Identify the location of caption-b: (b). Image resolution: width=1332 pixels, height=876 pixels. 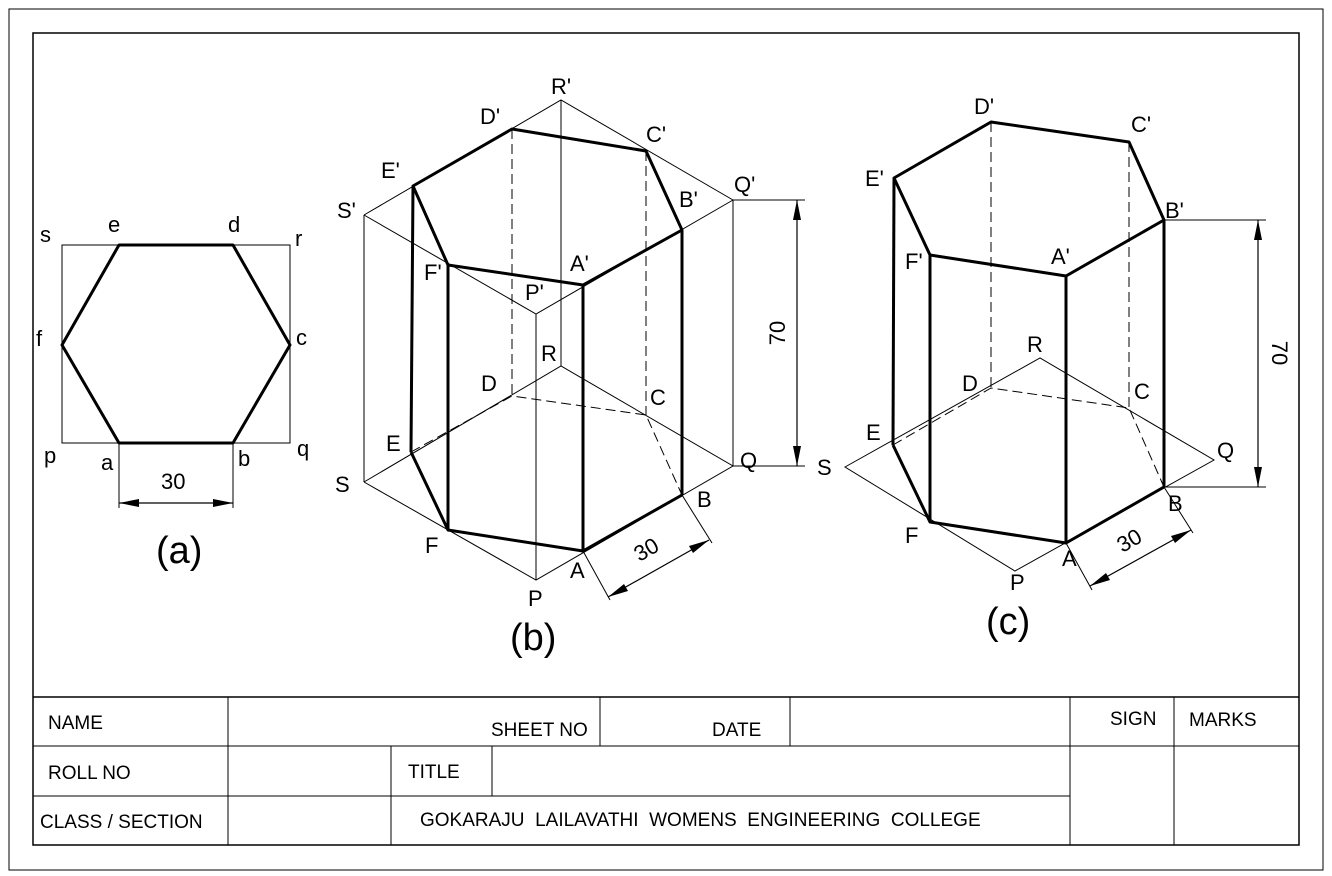
(533, 638).